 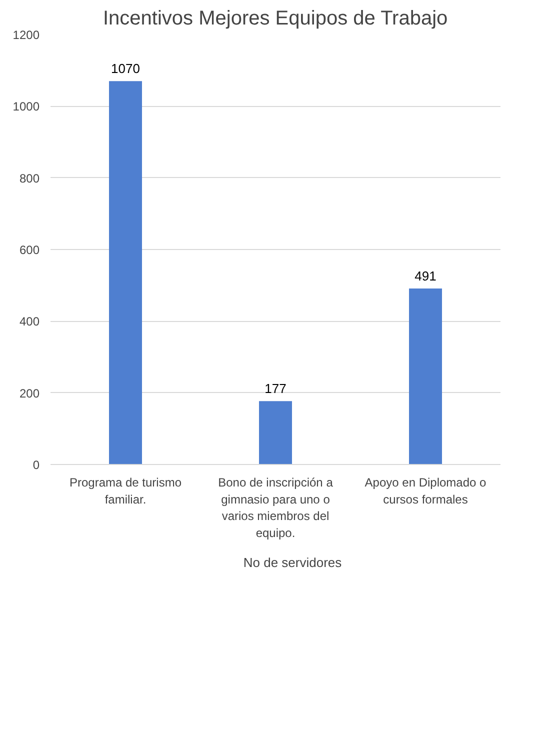 I want to click on chart-title: Incentivos Mejores Equipos de Trabajo, so click(x=275, y=19).